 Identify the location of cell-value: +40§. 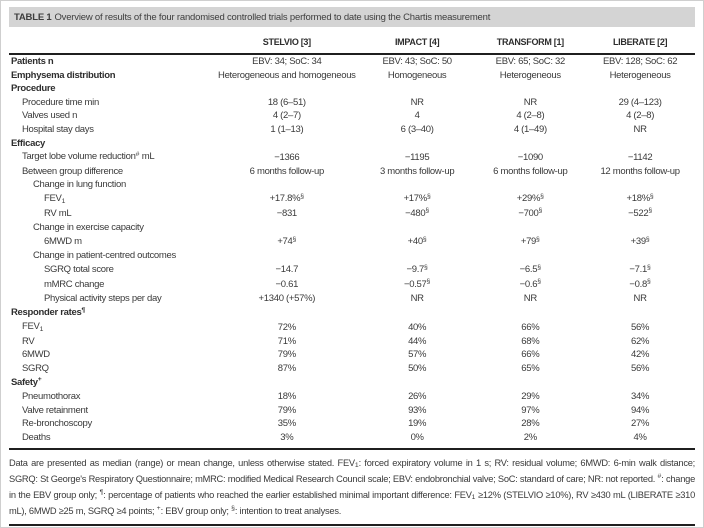
(417, 241).